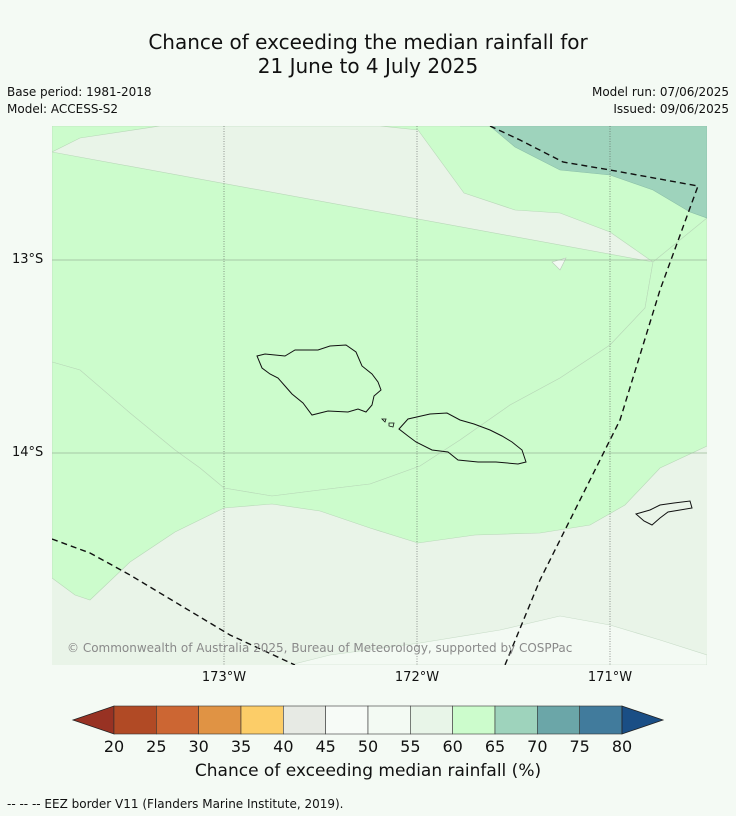 This screenshot has width=736, height=816. What do you see at coordinates (368, 746) in the screenshot?
I see `colorbar-tick-label: 50` at bounding box center [368, 746].